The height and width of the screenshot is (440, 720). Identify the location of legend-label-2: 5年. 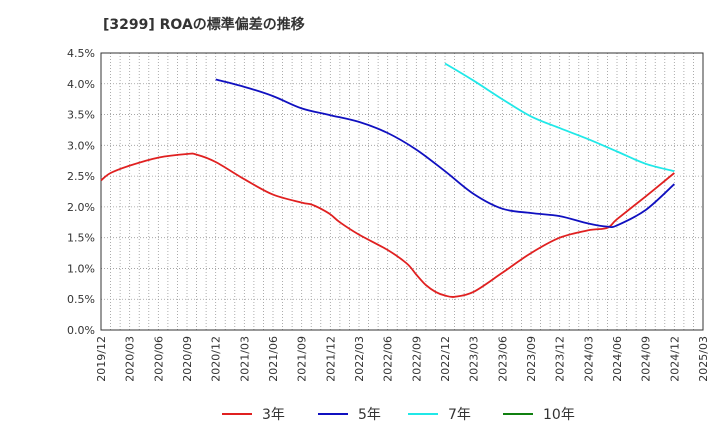
(369, 415).